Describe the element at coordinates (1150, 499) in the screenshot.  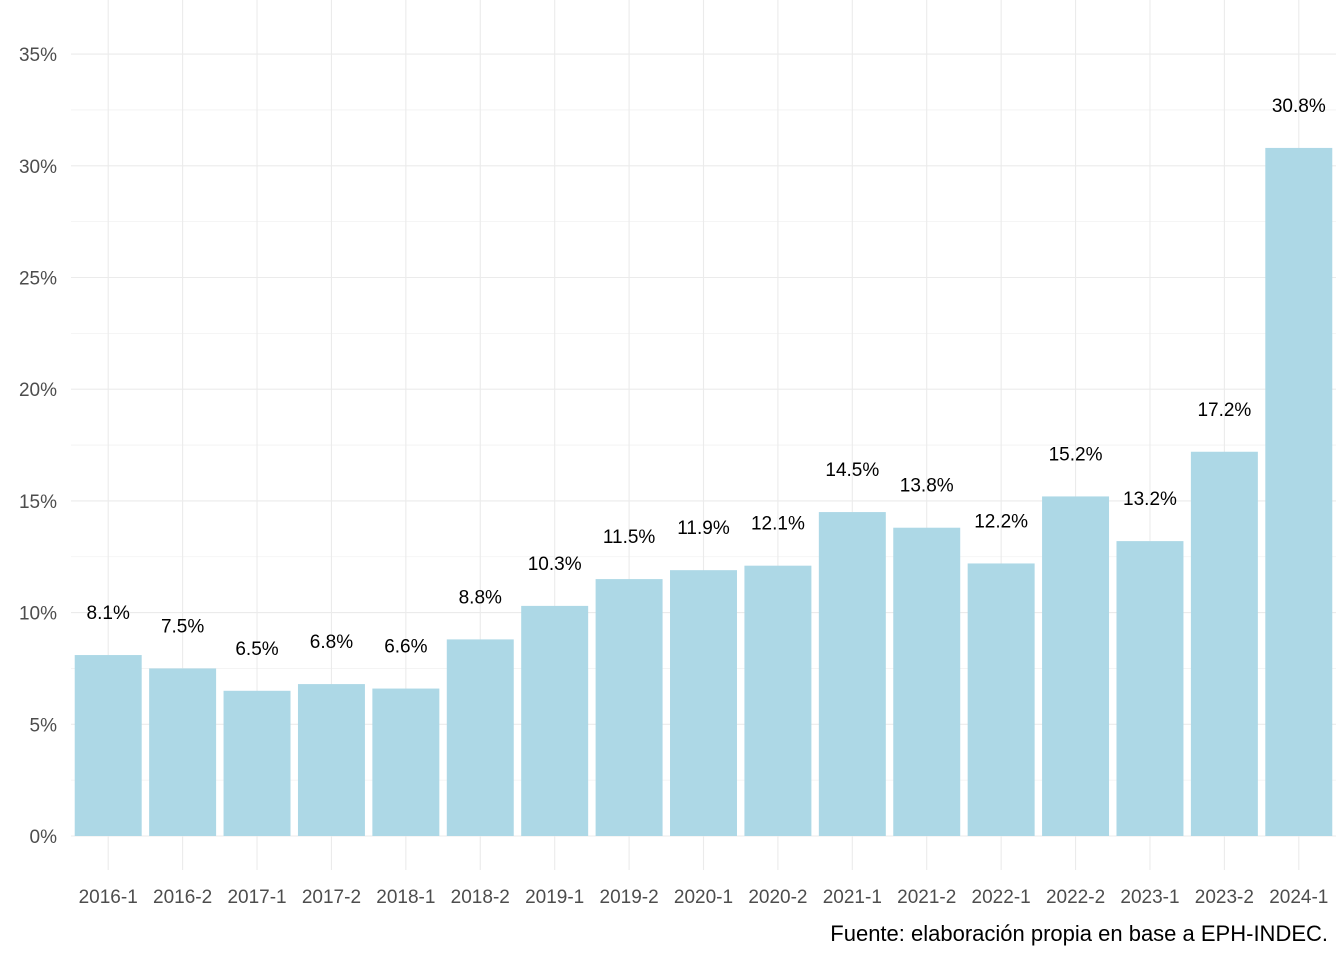
I see `data-label-2023-1: 13.2%` at that location.